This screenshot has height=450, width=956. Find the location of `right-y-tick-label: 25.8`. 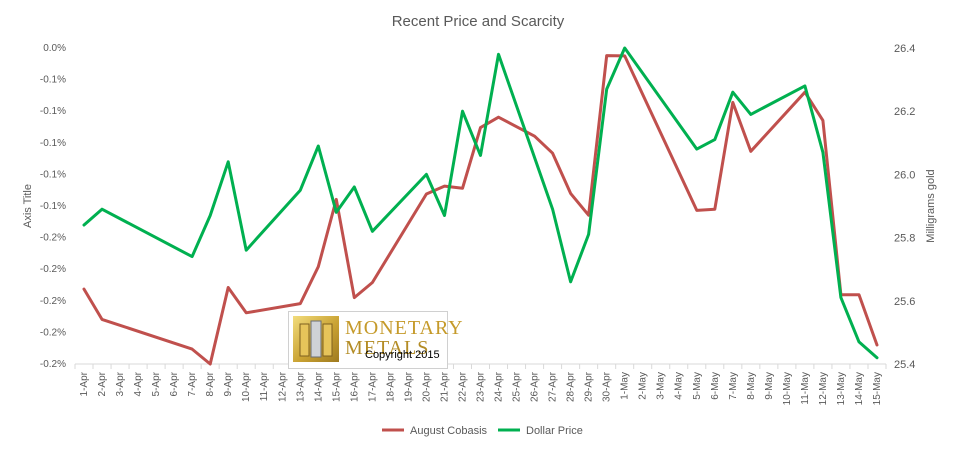

right-y-tick-label: 25.8 is located at coordinates (904, 239).